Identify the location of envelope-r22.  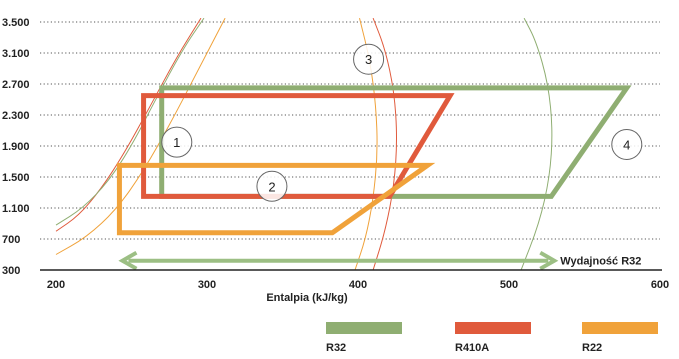
(276, 199).